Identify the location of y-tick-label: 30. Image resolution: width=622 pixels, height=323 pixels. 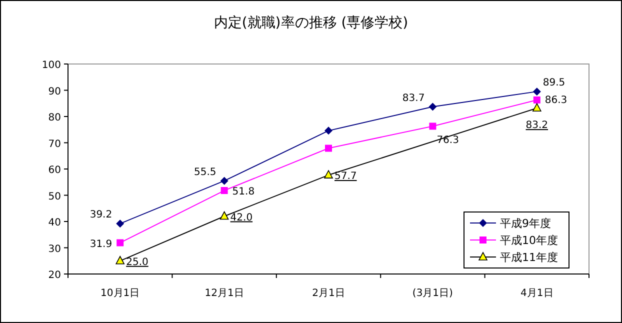
(54, 249).